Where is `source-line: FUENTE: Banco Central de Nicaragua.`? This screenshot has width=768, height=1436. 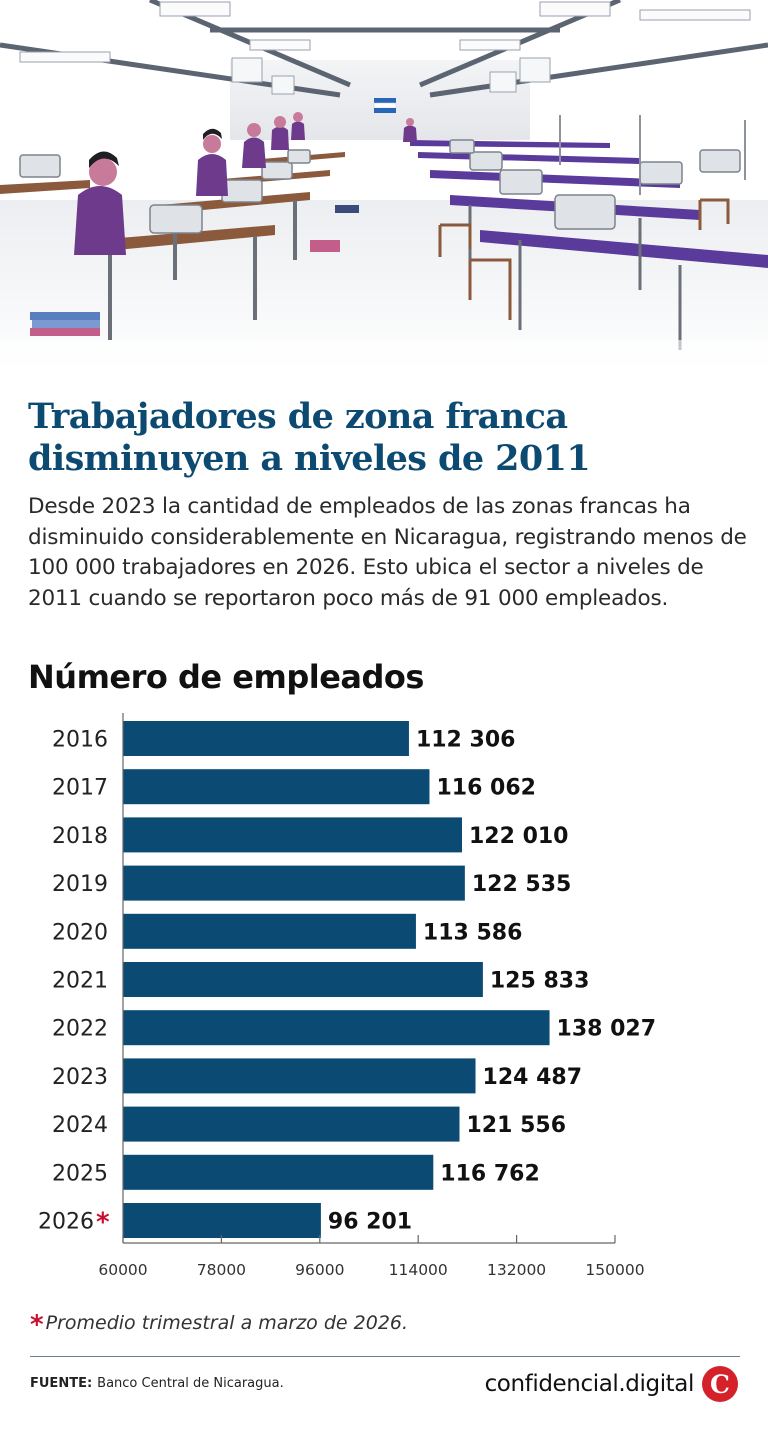
source-line: FUENTE: Banco Central de Nicaragua. is located at coordinates (157, 1383).